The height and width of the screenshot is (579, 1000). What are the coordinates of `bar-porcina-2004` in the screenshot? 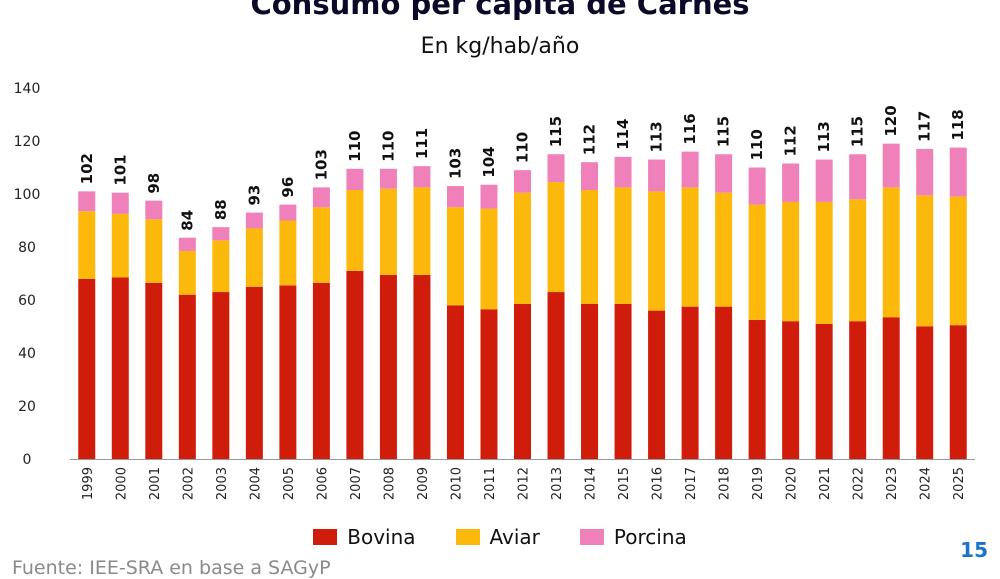 It's located at (254, 220).